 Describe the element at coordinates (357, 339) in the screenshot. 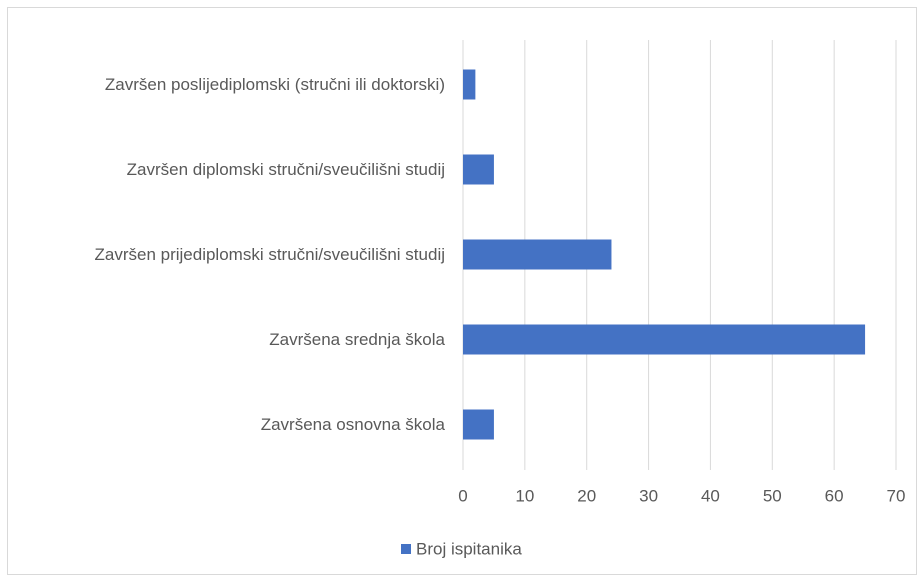

I see `y-tick-label: Završena srednja škola` at that location.